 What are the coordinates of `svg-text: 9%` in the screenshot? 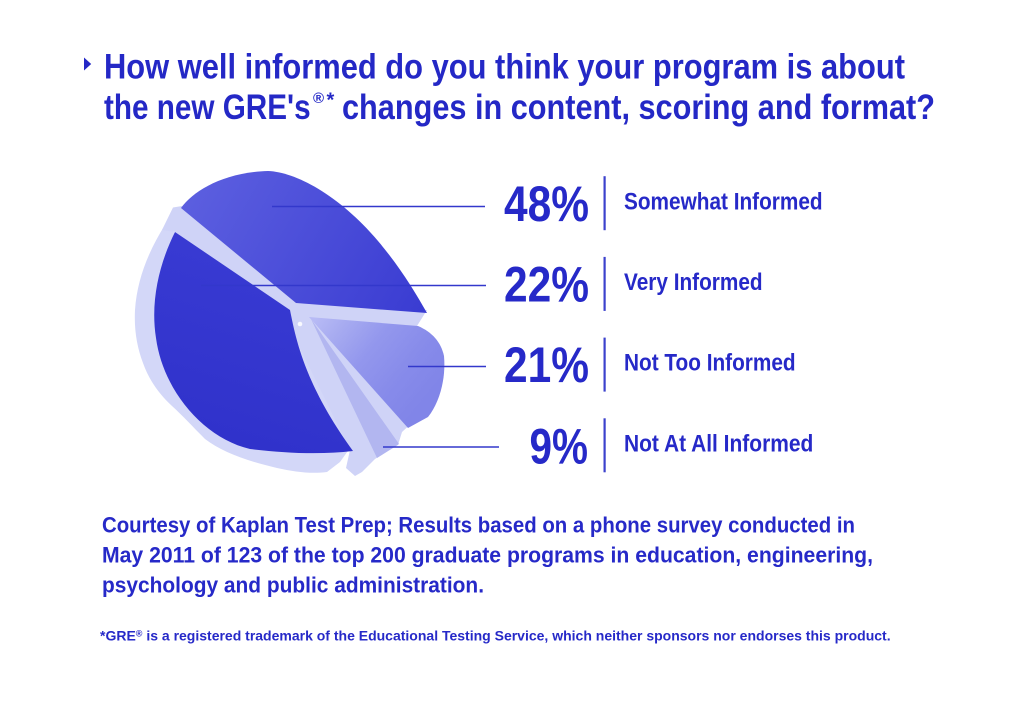 It's located at (559, 447).